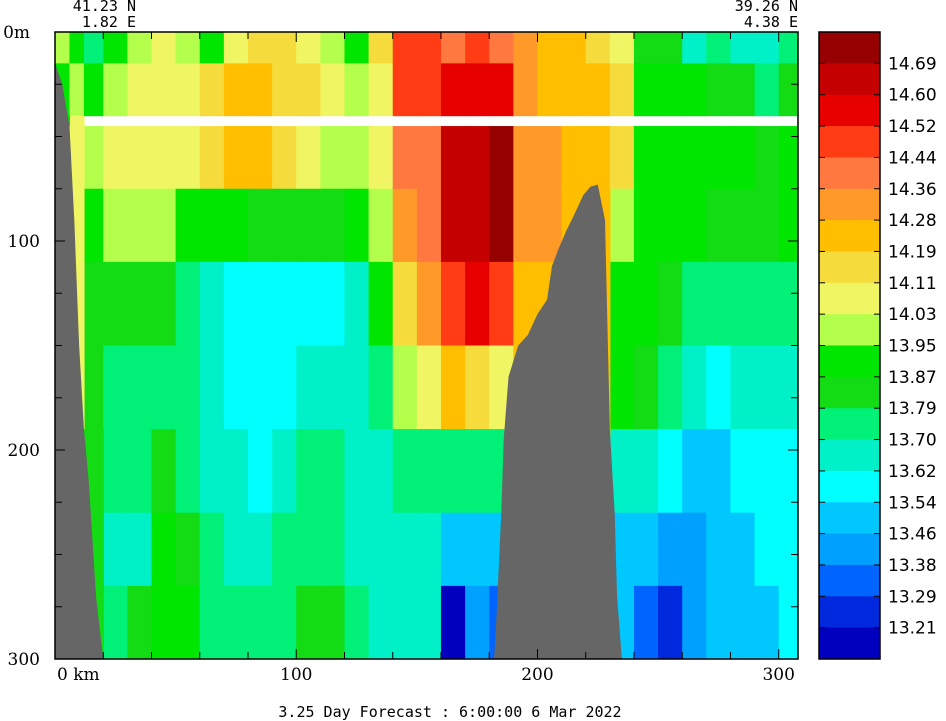 The width and height of the screenshot is (946, 721). What do you see at coordinates (79, 345) in the screenshot?
I see `seafloor-shelf-left` at bounding box center [79, 345].